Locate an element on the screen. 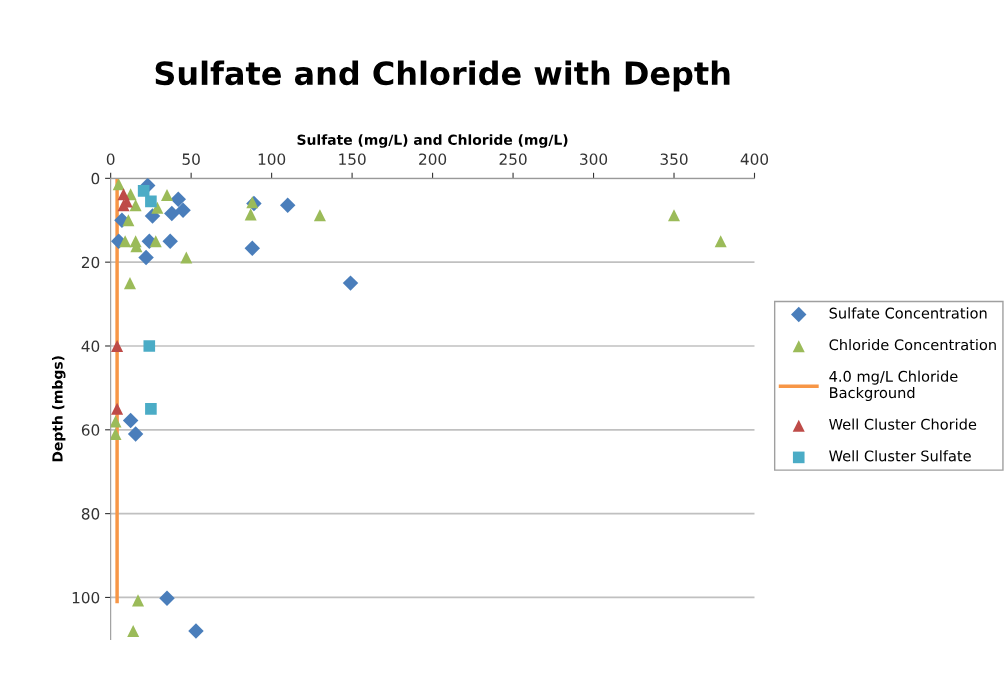  x-axis-title: Sulfate (mg/L) and Chloride (mg/L) is located at coordinates (432, 141).